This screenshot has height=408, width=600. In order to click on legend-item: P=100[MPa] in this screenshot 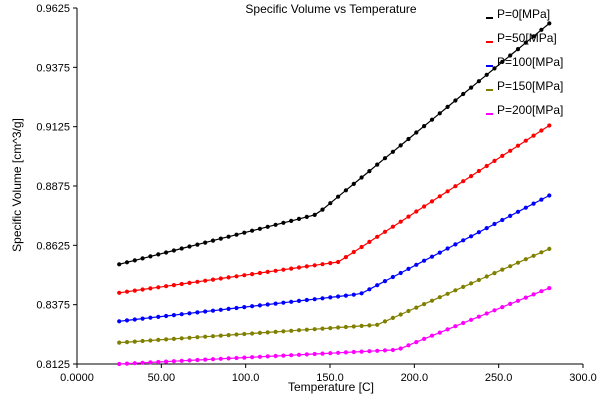, I will do `click(524, 62)`.